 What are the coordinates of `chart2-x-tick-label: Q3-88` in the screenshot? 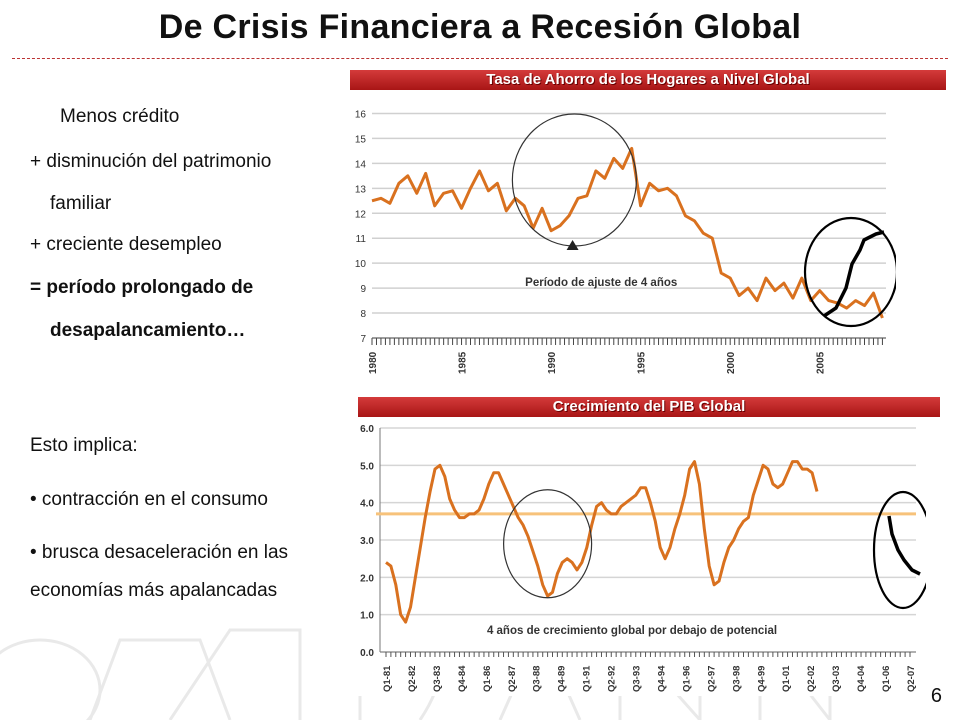 It's located at (537, 679).